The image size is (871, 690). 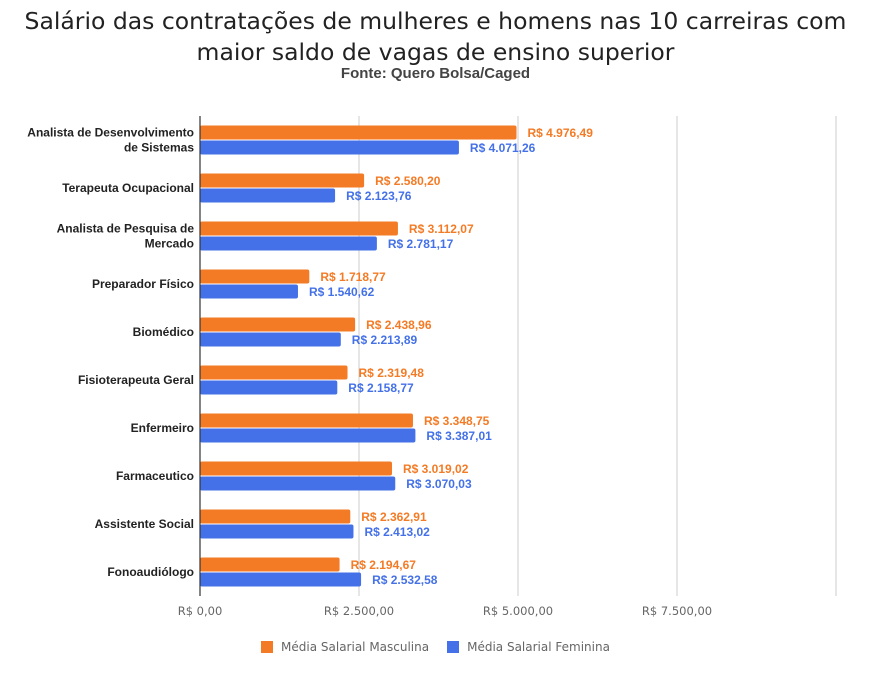 What do you see at coordinates (385, 340) in the screenshot?
I see `data-label-female: R$ 2.213,89` at bounding box center [385, 340].